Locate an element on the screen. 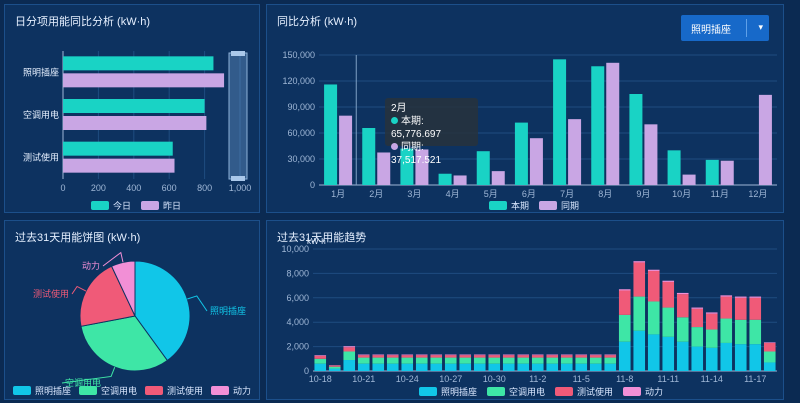 This screenshot has width=800, height=403. y-tick-label: 120,000 is located at coordinates (298, 81).